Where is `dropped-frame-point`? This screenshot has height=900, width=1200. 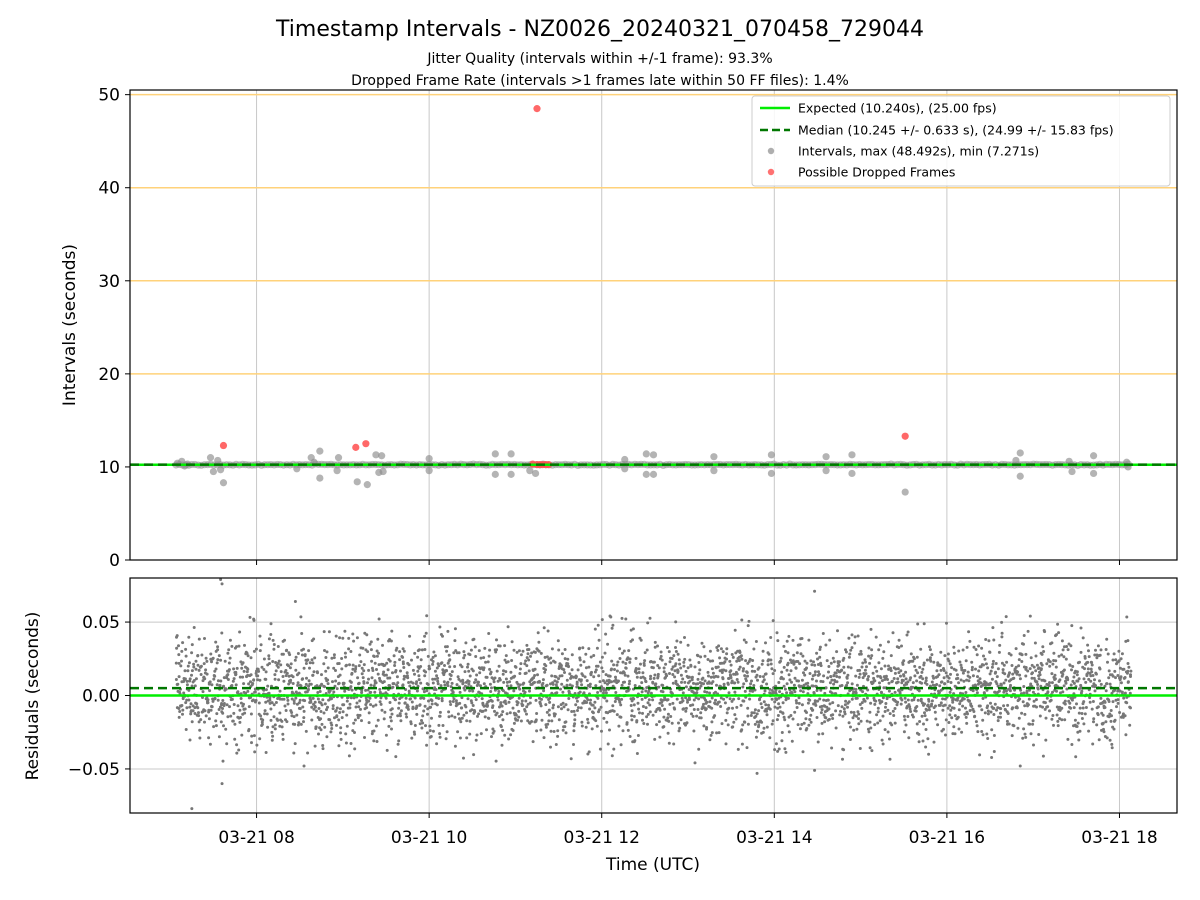 dropped-frame-point is located at coordinates (356, 447).